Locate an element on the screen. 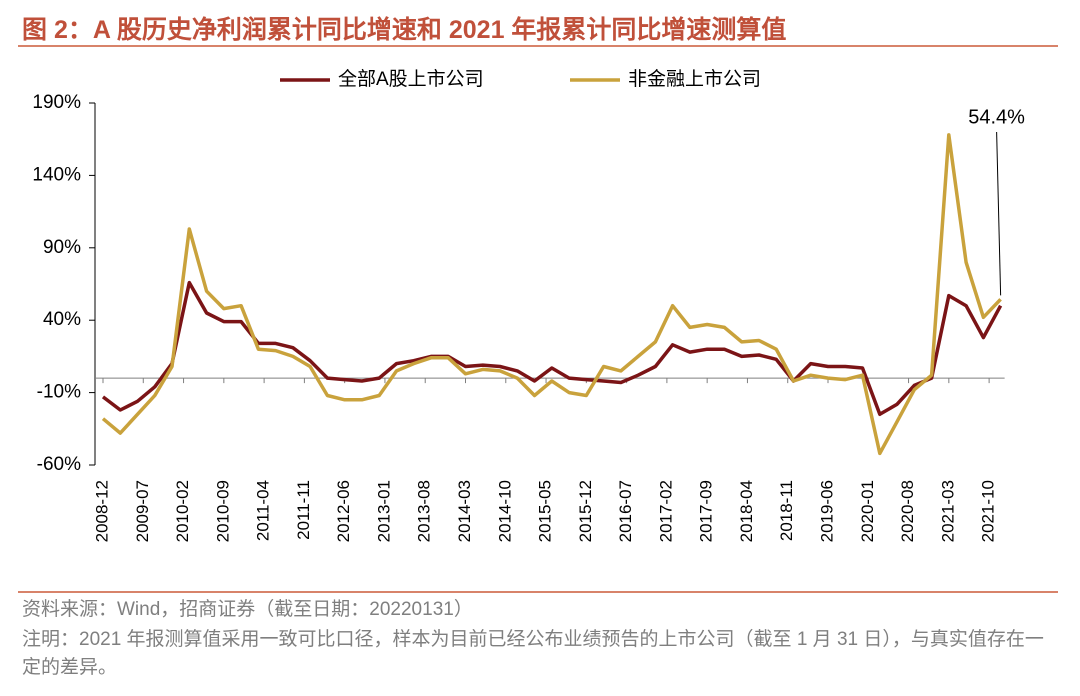 This screenshot has height=696, width=1080. x-tick-label: 2015-05 is located at coordinates (545, 511).